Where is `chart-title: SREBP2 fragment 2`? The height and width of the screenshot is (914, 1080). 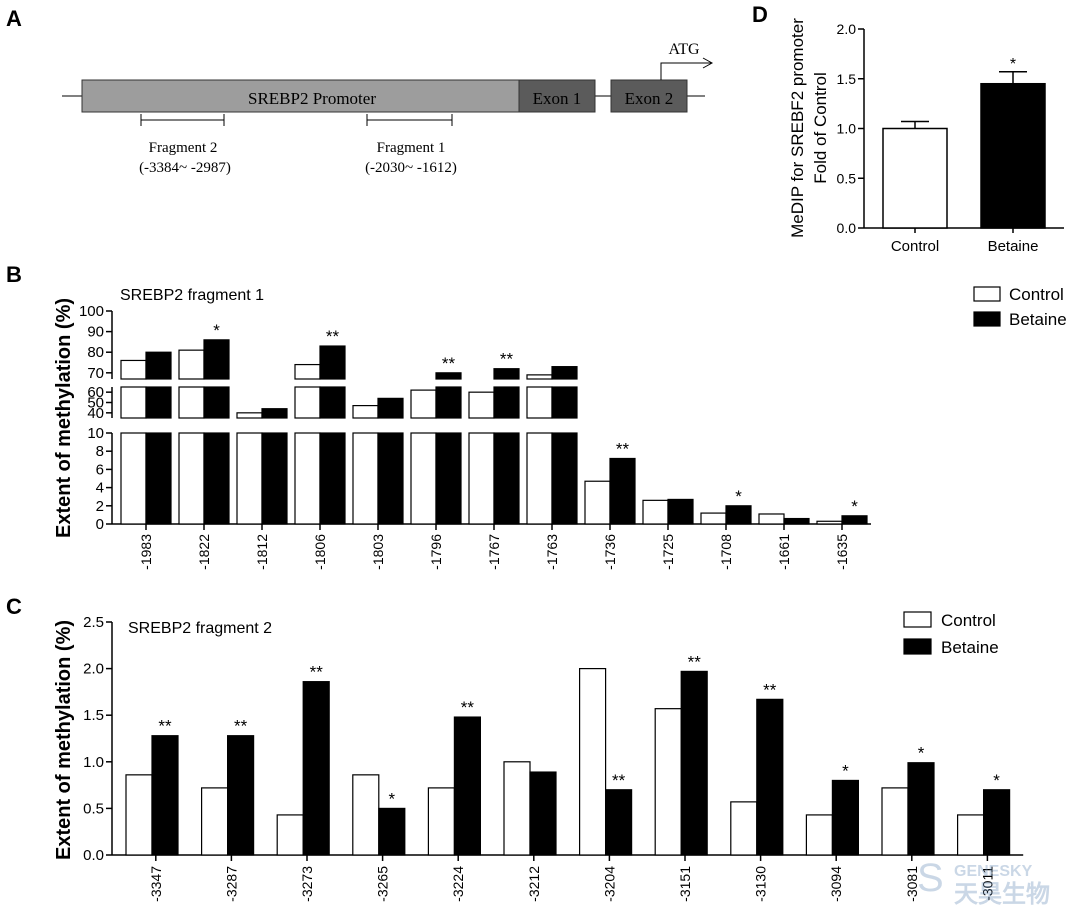
chart-title: SREBP2 fragment 2 is located at coordinates (200, 628).